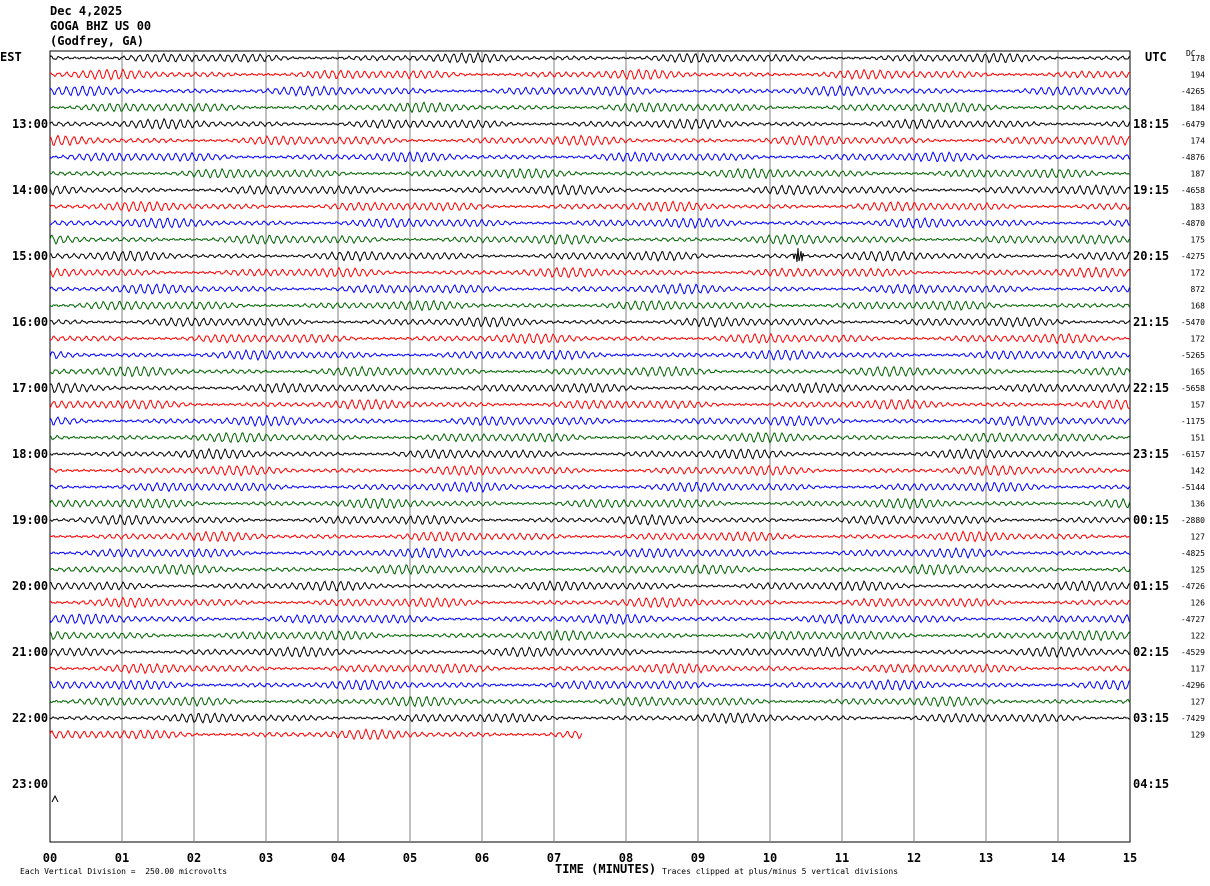  I want to click on dc-offset-label: -4825, so click(1193, 553).